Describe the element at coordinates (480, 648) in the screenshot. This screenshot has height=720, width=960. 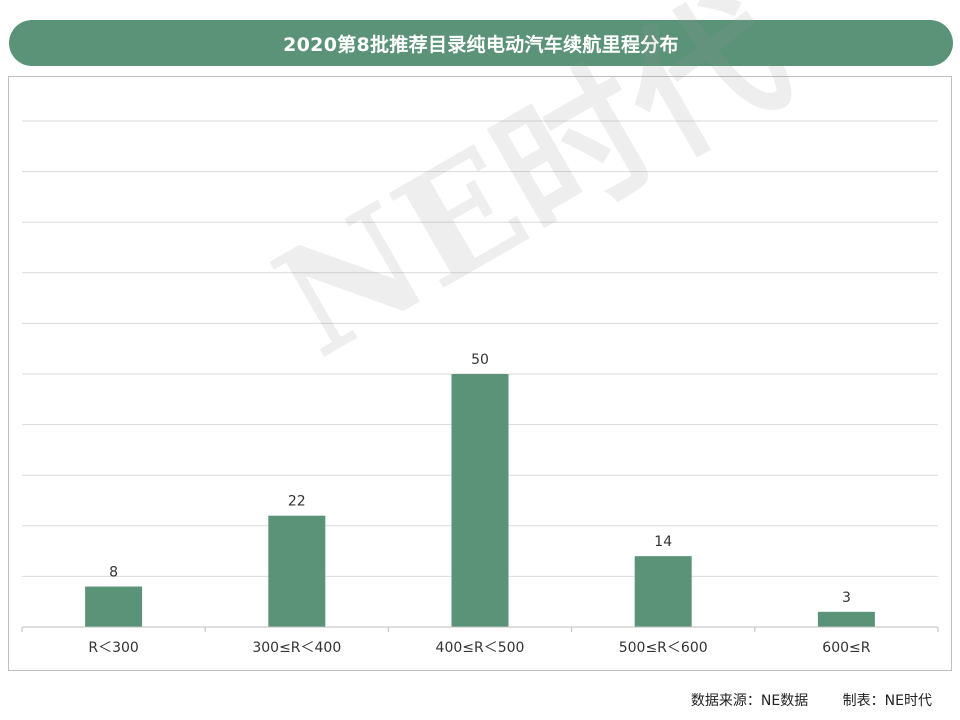
I see `x-tick-label: 400≤R＜500` at that location.